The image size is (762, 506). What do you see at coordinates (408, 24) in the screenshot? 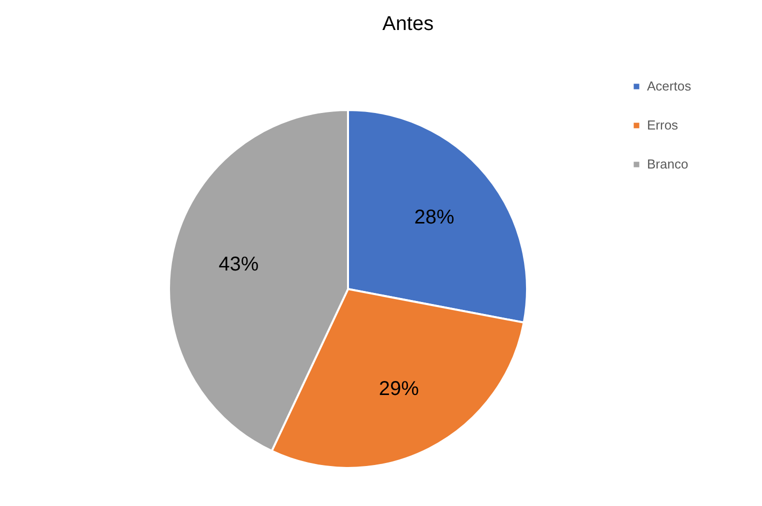
I see `chart-title: Antes` at bounding box center [408, 24].